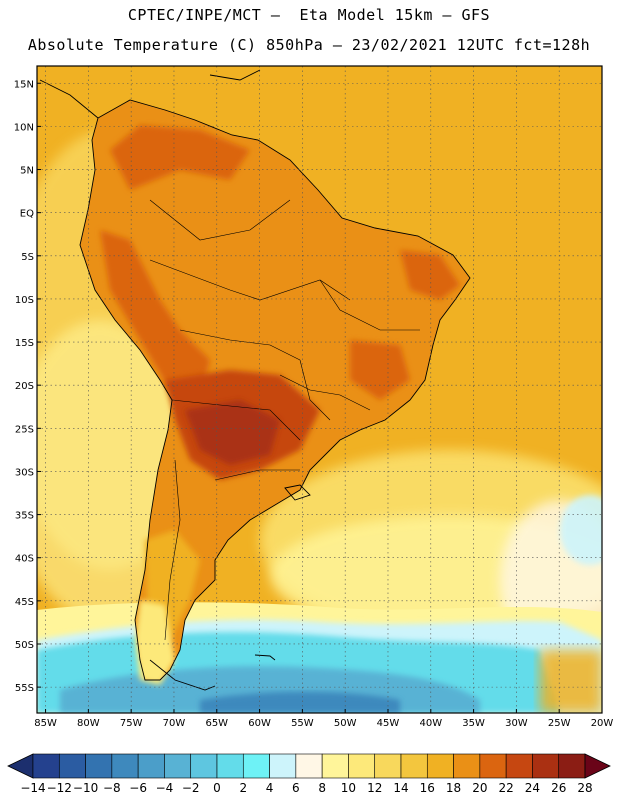  What do you see at coordinates (24, 127) in the screenshot?
I see `lat-tick-label: 10N` at bounding box center [24, 127].